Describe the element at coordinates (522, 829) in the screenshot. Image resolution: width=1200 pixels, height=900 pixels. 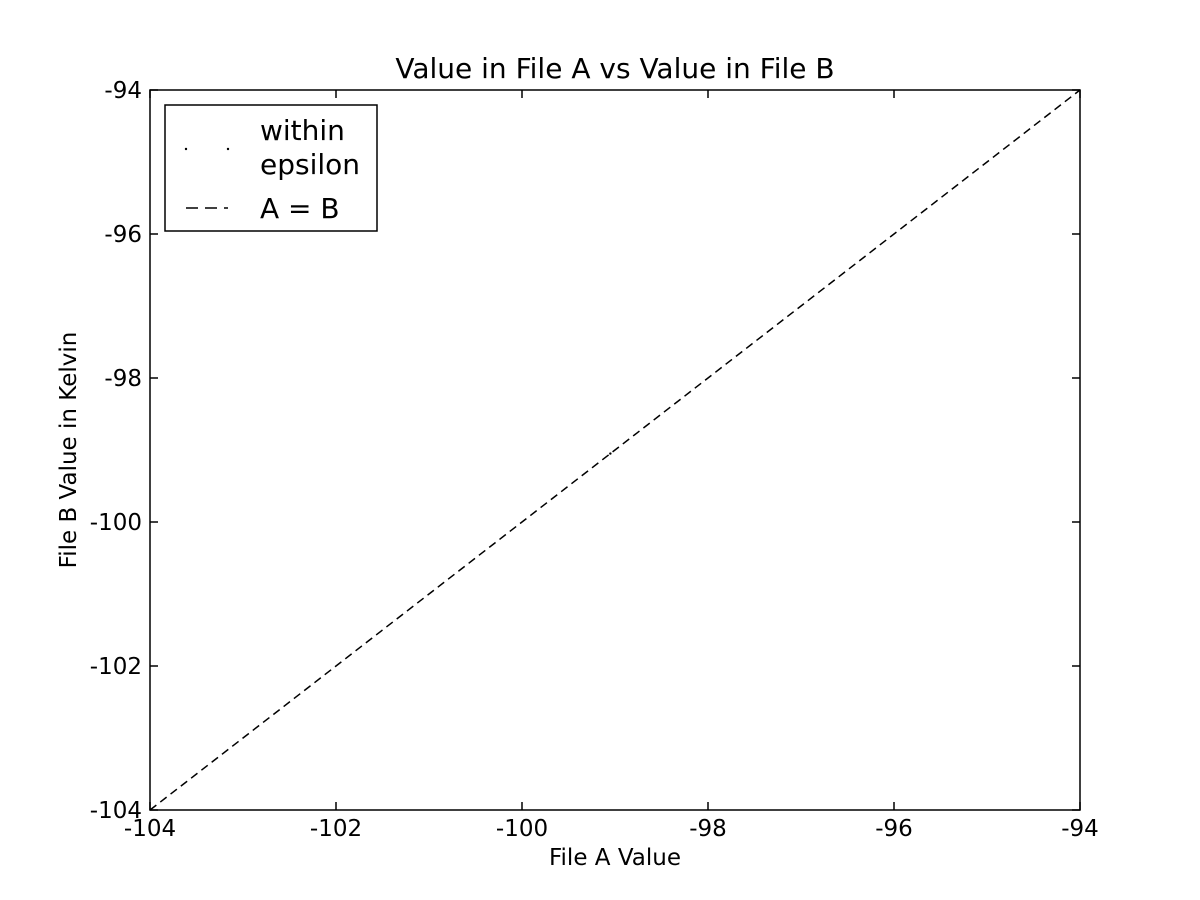
I see `x-tick-label: -100` at that location.